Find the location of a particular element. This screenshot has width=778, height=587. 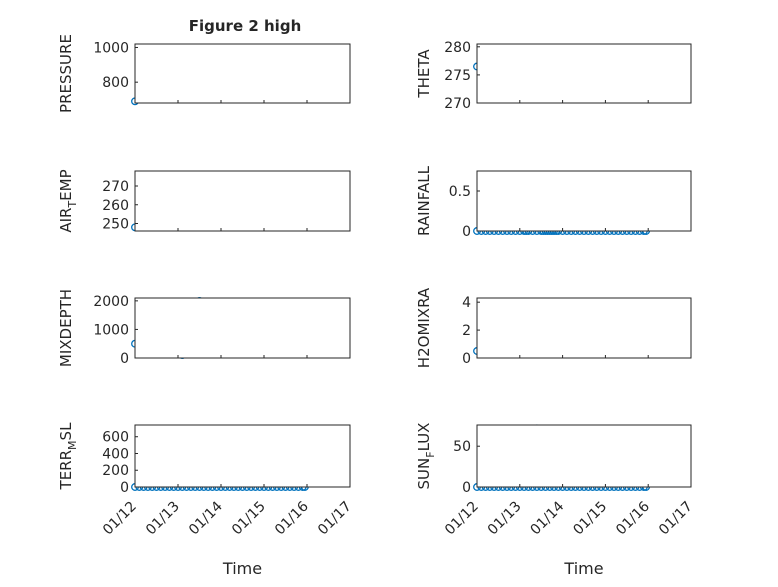

y-axis-label: MIXDEPTH is located at coordinates (66, 328).